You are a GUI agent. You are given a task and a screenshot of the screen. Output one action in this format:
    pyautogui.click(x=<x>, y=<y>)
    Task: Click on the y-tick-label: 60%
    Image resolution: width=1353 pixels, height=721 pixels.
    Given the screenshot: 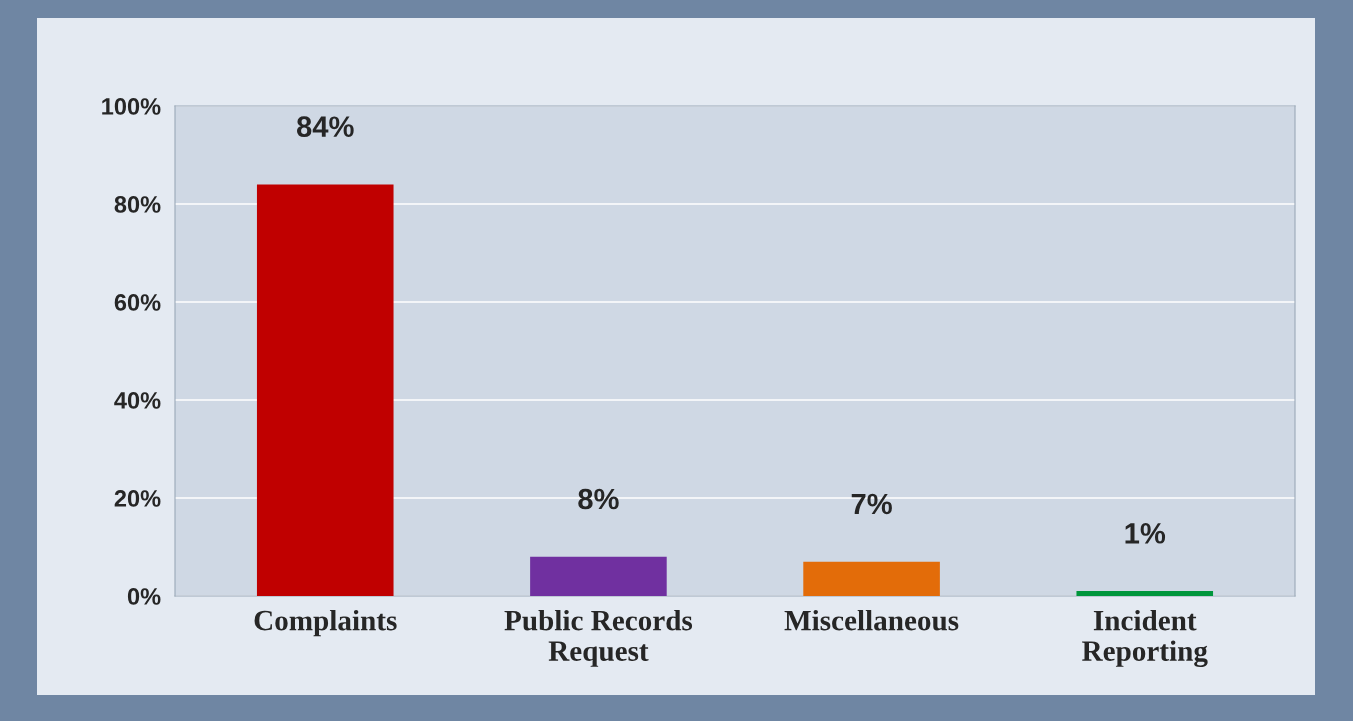 What is the action you would take?
    pyautogui.click(x=137, y=302)
    